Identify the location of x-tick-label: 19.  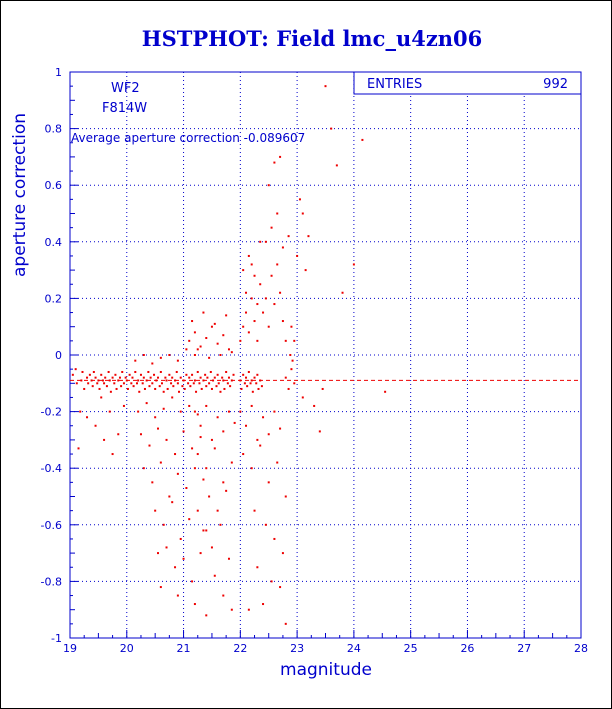
(70, 648).